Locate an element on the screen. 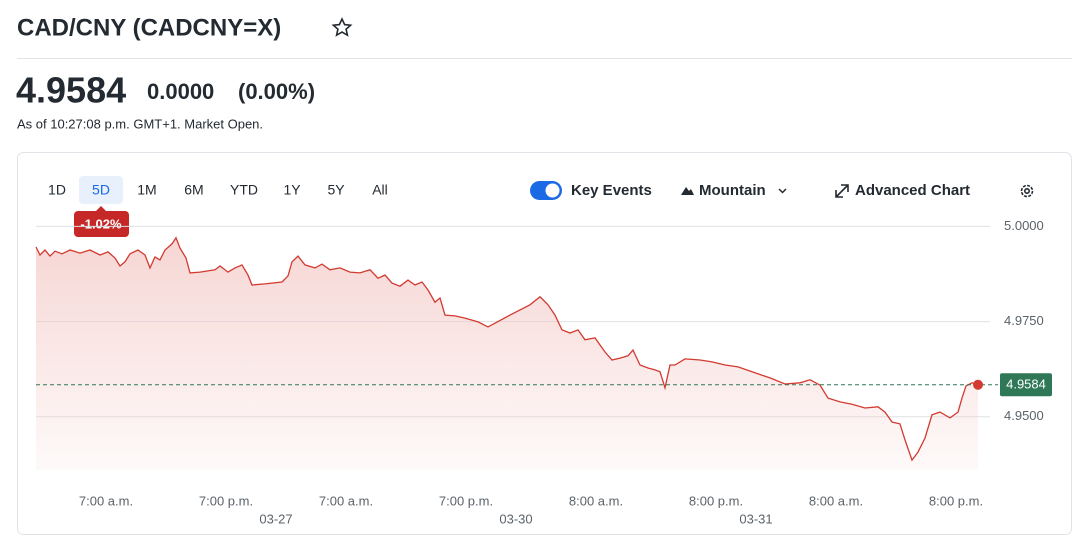  range-change-badge is located at coordinates (101, 224).